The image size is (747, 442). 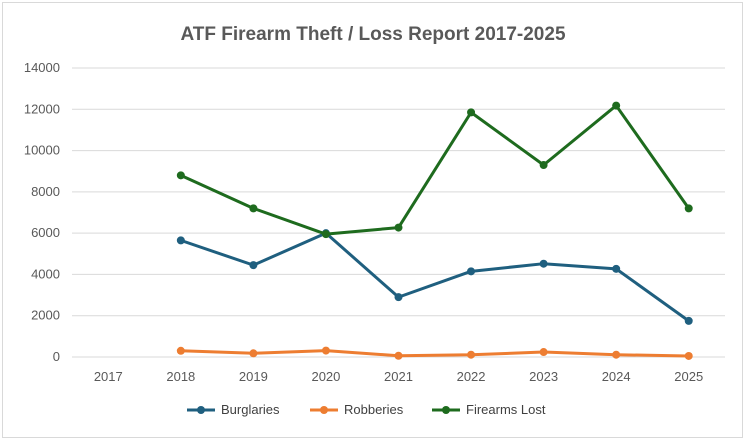 I want to click on x-tick-label: 2018, so click(x=180, y=376).